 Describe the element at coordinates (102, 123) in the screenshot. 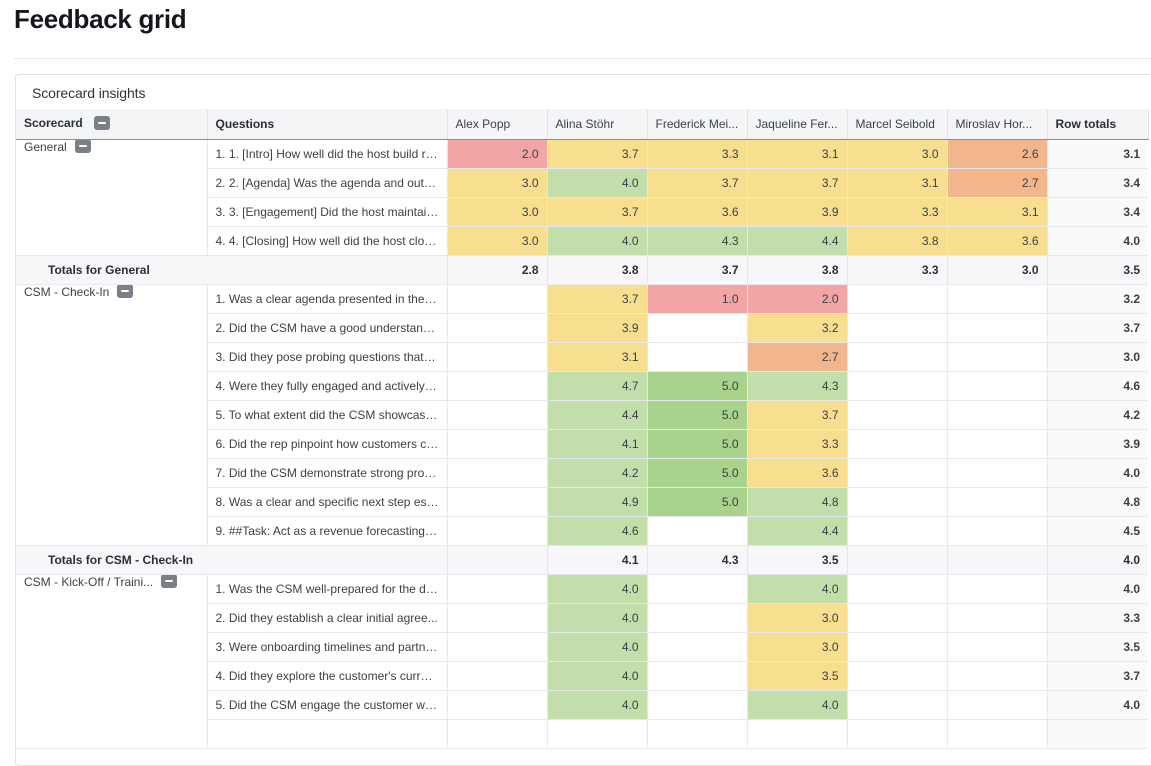

I see `collapse-all-icon` at that location.